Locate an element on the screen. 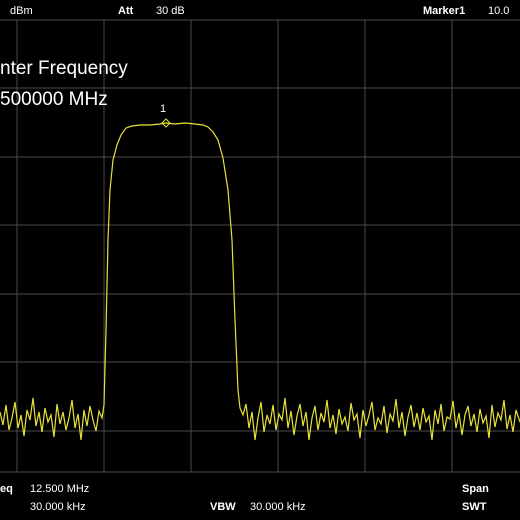 The height and width of the screenshot is (520, 520). freq-label: eq is located at coordinates (6, 489).